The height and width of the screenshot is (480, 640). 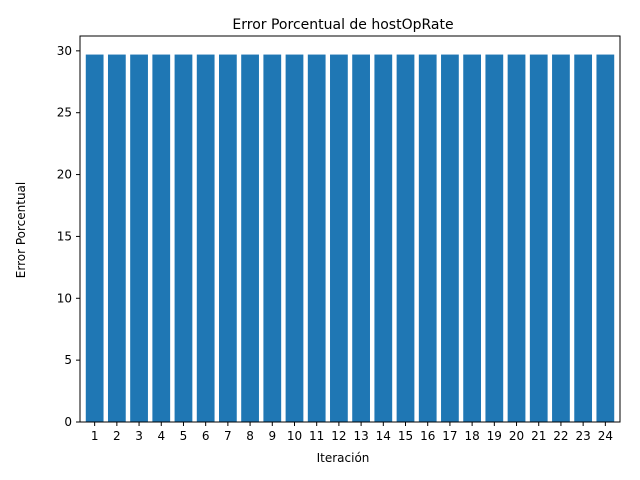 What do you see at coordinates (605, 436) in the screenshot?
I see `x-tick-label: 24` at bounding box center [605, 436].